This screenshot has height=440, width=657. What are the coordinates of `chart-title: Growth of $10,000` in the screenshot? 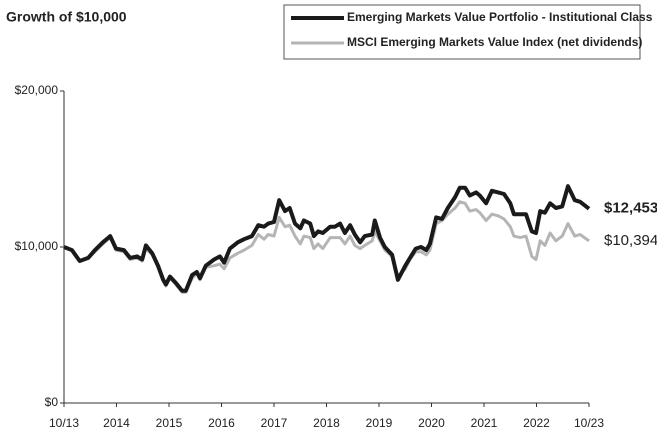 It's located at (66, 17).